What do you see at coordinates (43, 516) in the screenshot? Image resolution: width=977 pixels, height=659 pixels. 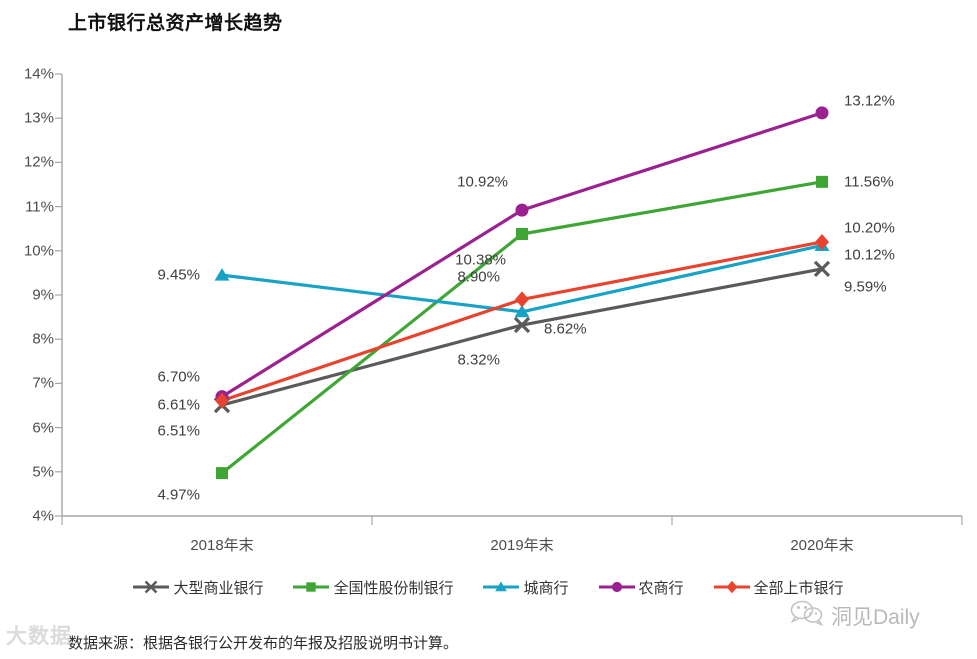 I see `y-axis-tick-label: 4%` at bounding box center [43, 516].